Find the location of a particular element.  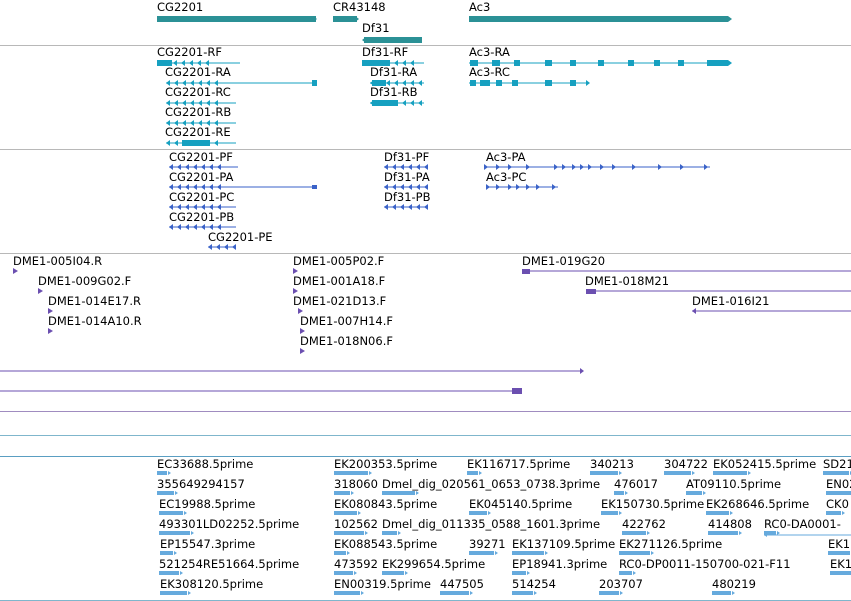

clone-end-block is located at coordinates (517, 391).